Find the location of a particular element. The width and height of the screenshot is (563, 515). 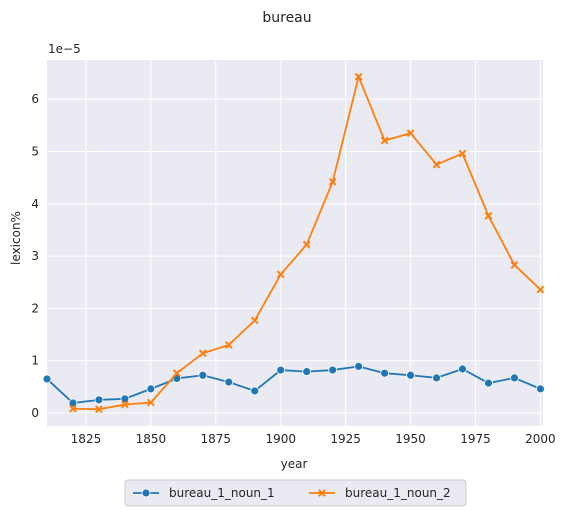

legend-item: bureau_1_noun_2 is located at coordinates (380, 493).